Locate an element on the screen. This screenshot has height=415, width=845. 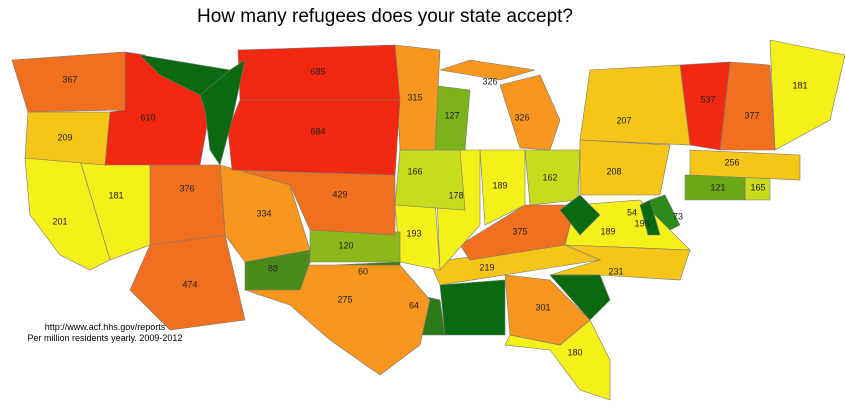
region-value: 367 is located at coordinates (69, 79).